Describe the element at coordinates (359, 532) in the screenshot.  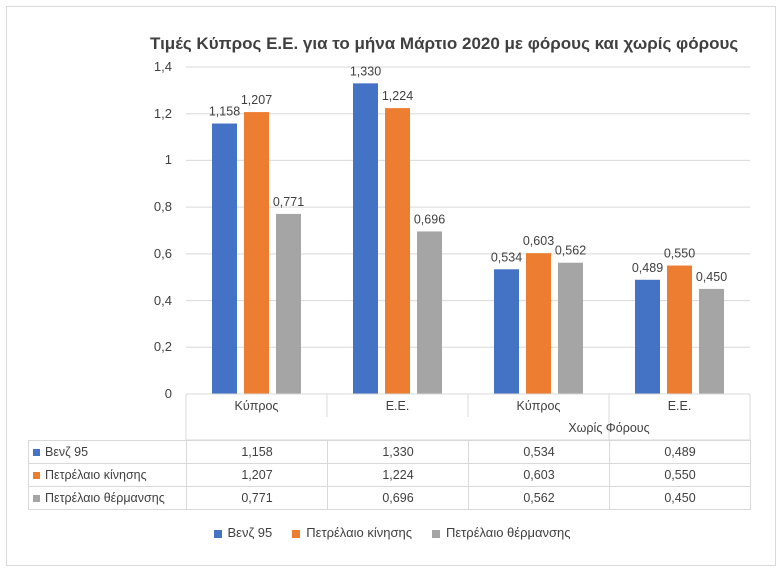
I see `legend-label: Πετρέλαιο κίνησης` at that location.